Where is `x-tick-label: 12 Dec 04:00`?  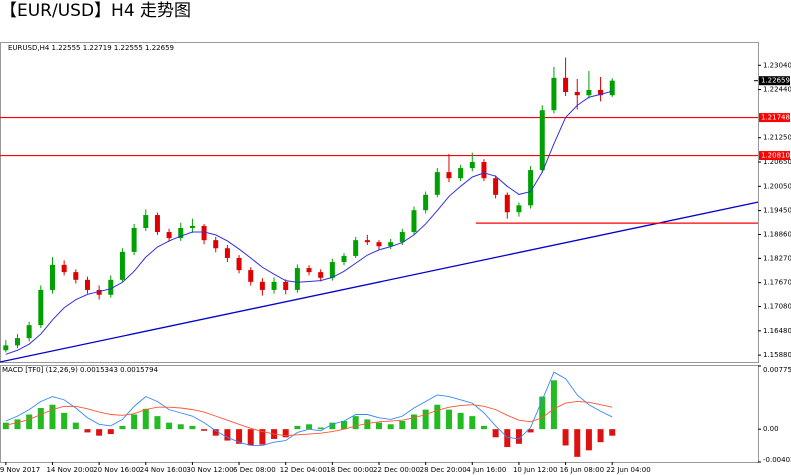 x-tick-label: 12 Dec 04:00 is located at coordinates (303, 470).